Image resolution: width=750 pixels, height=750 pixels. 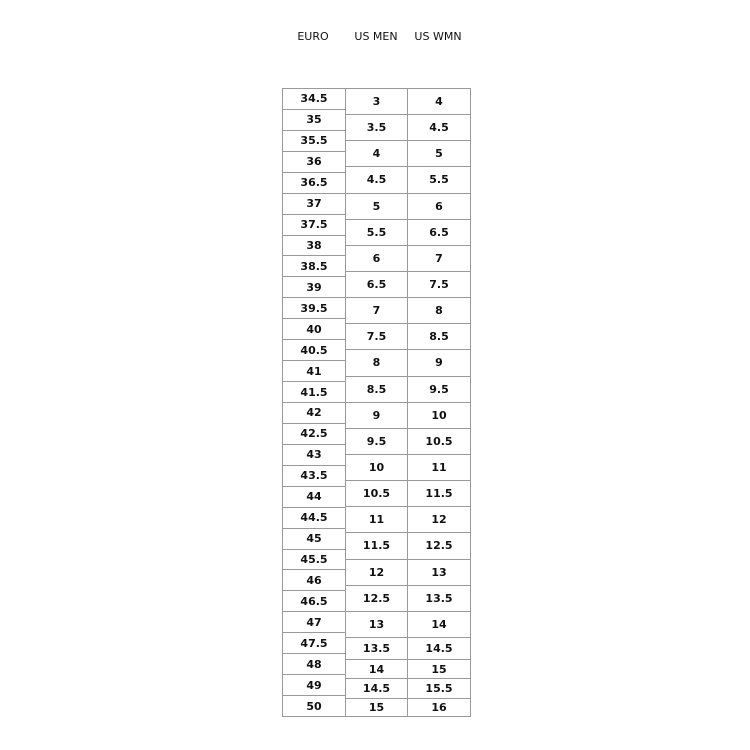 What do you see at coordinates (314, 119) in the screenshot?
I see `size-cell: 35` at bounding box center [314, 119].